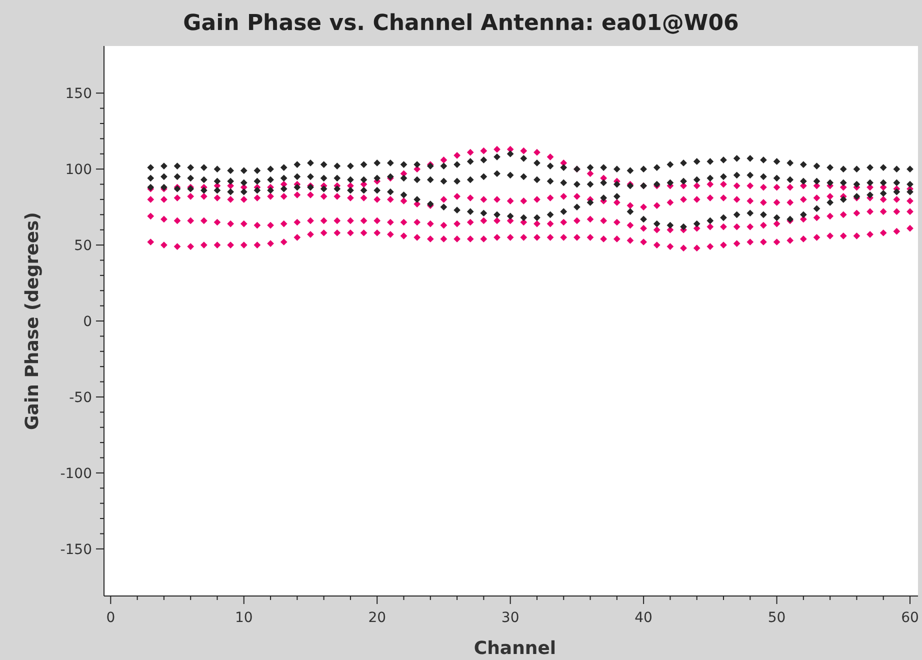  I want to click on x-tick-label: 40, so click(643, 618).